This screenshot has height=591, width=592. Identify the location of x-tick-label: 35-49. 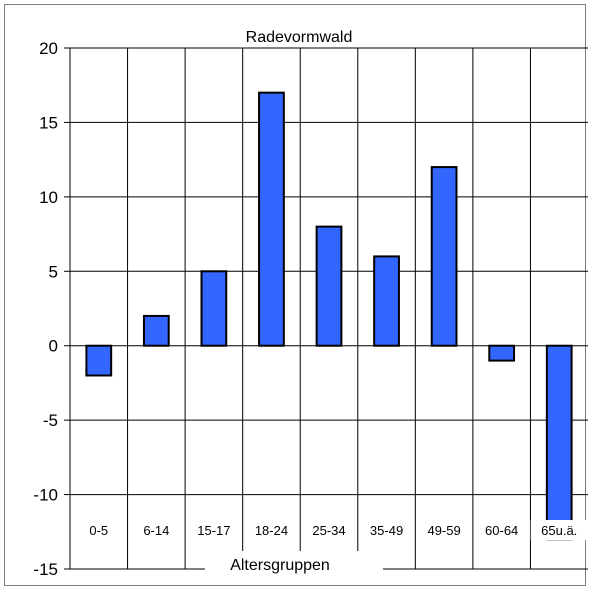
(386, 530).